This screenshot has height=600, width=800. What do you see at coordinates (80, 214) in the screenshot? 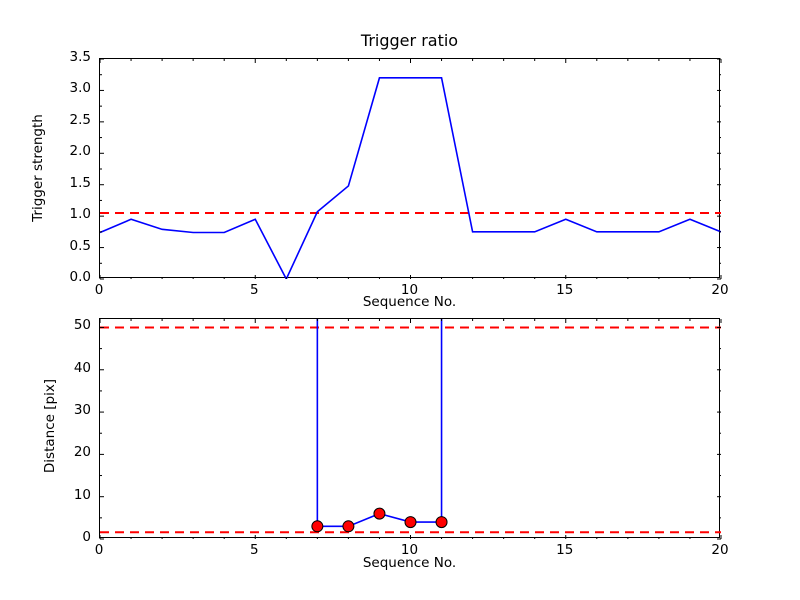
I see `y-tick-label: 1.0` at bounding box center [80, 214].